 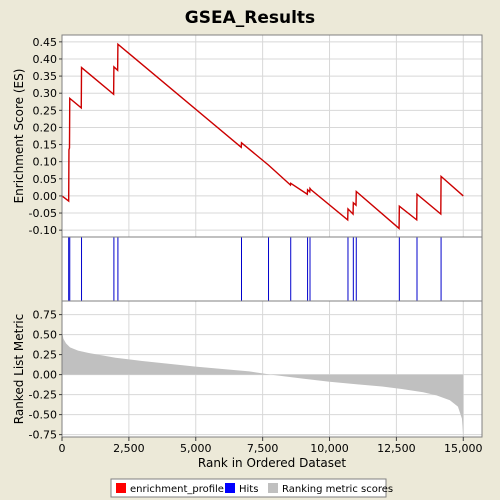 What do you see at coordinates (45, 179) in the screenshot?
I see `es-y-tick-label: 0.05` at bounding box center [45, 179].